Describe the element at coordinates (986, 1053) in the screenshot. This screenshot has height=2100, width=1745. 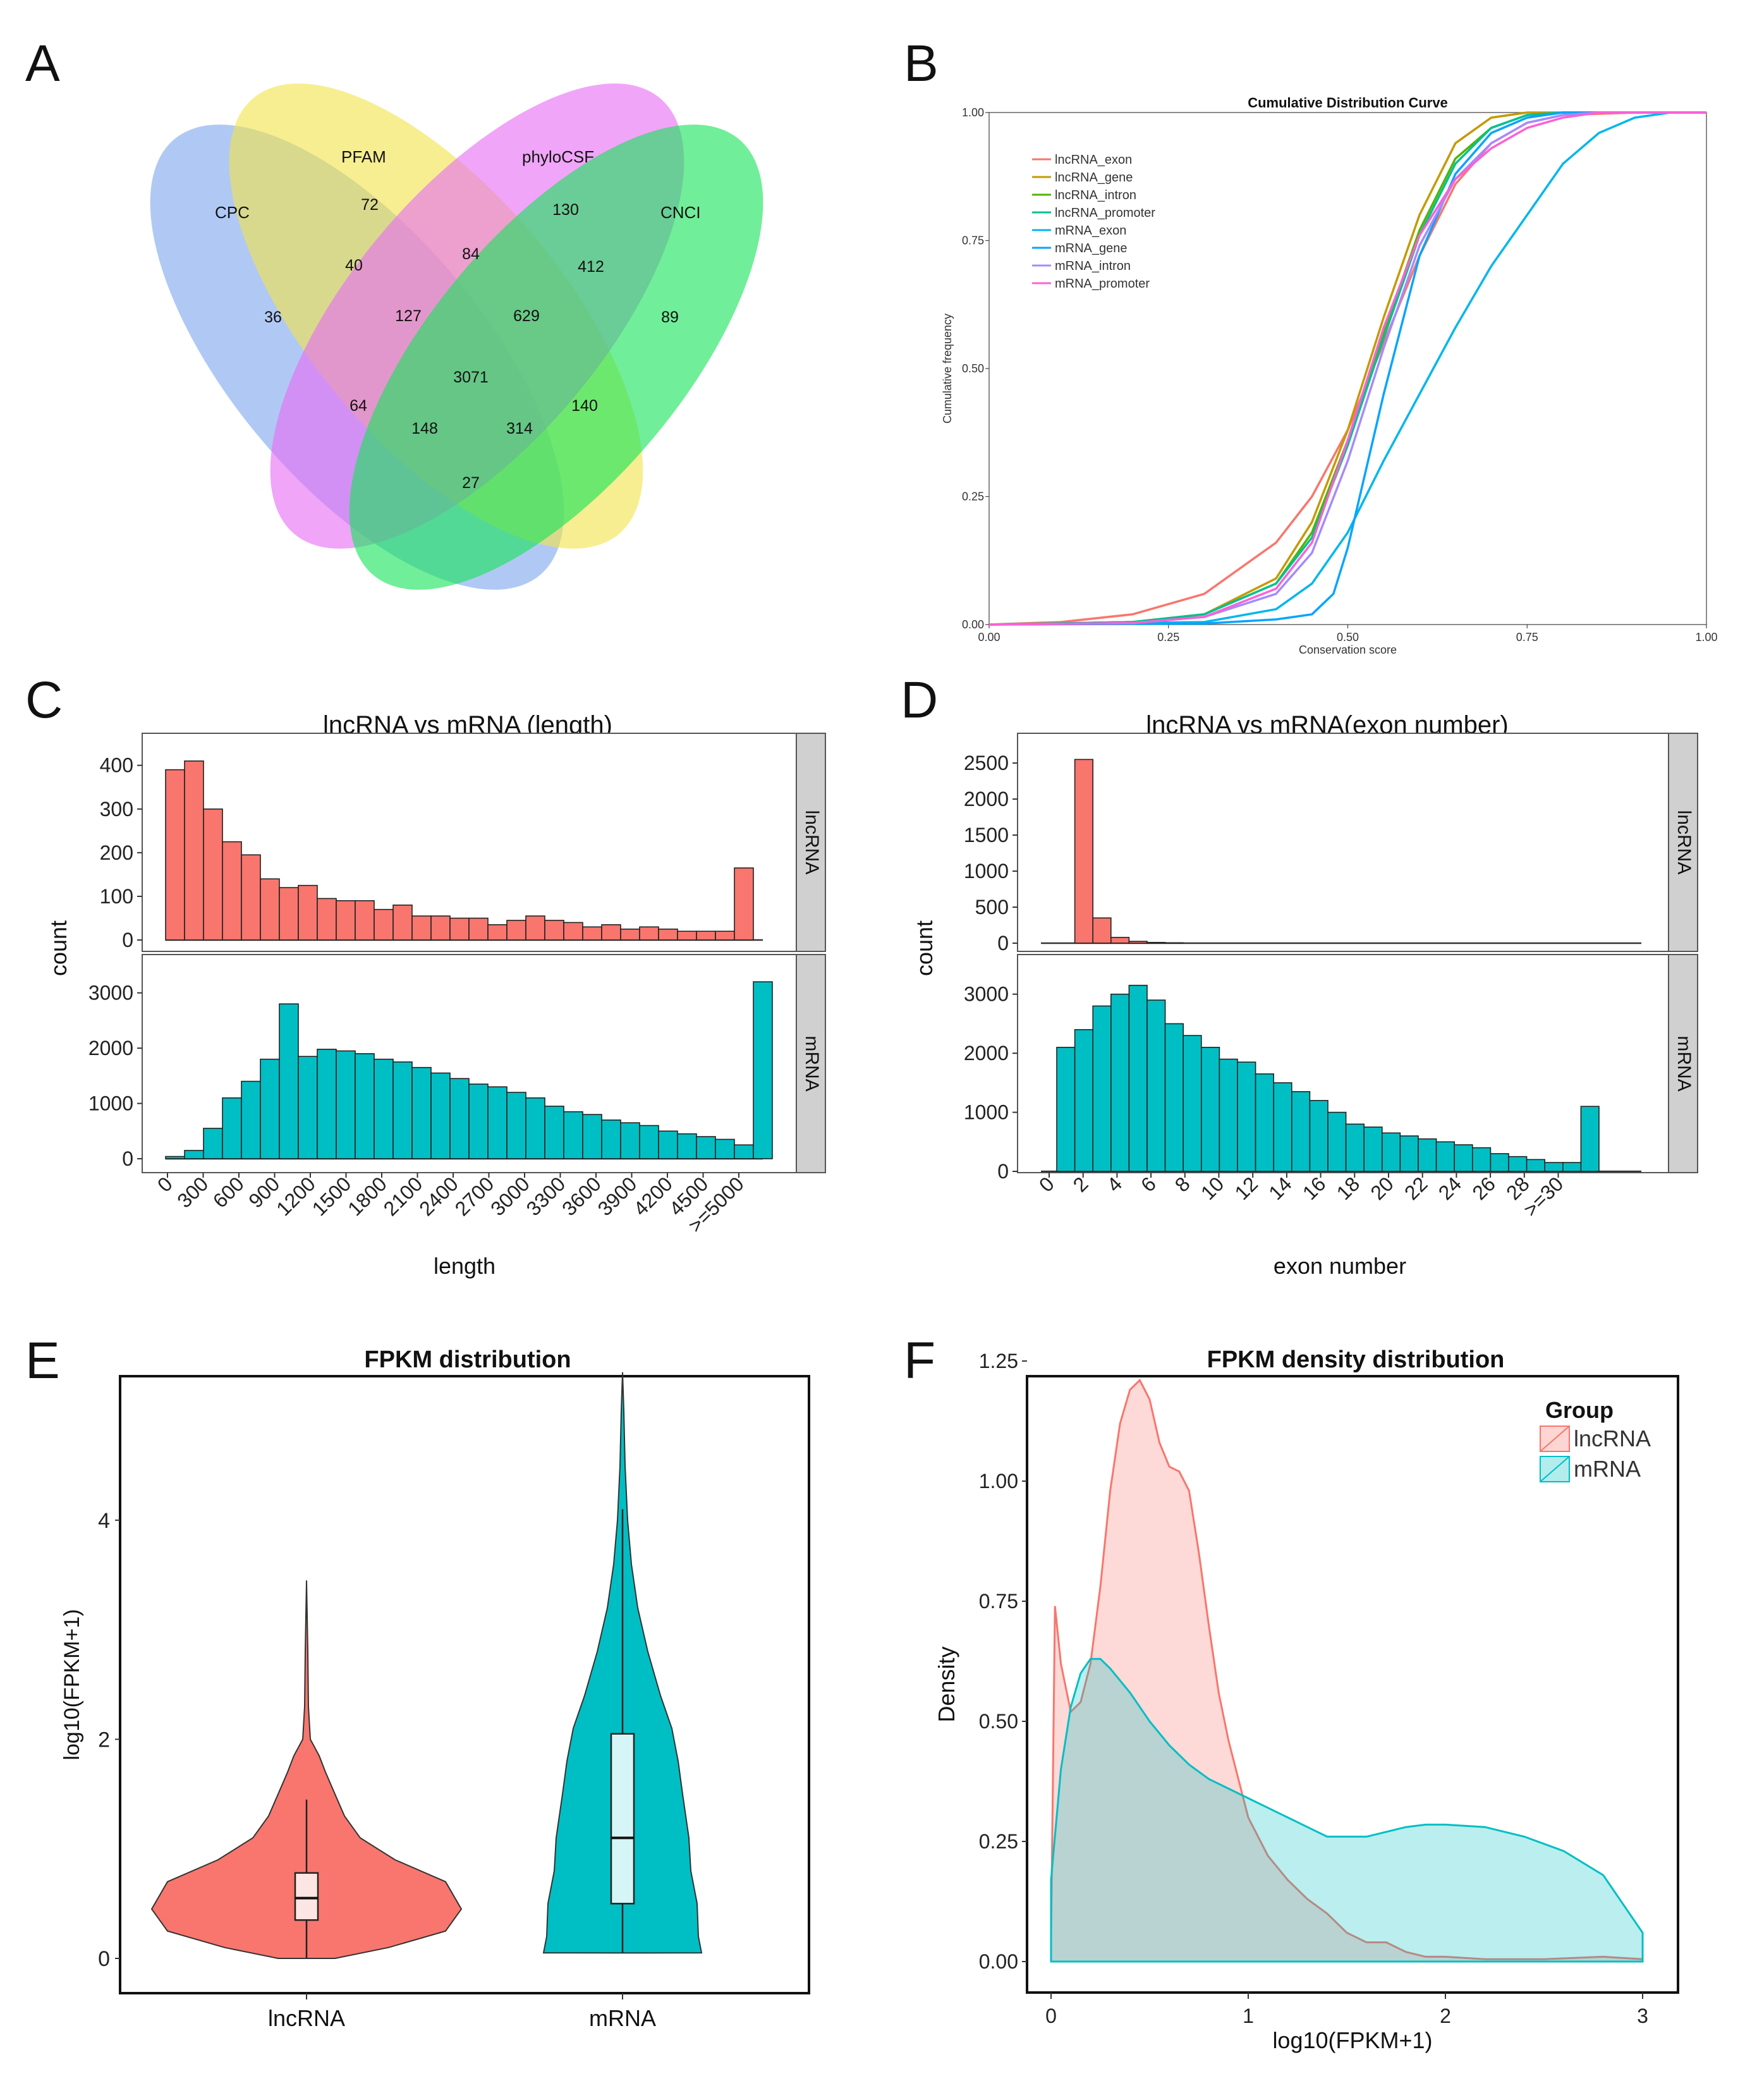
I see `y-tick-label: 2000` at that location.